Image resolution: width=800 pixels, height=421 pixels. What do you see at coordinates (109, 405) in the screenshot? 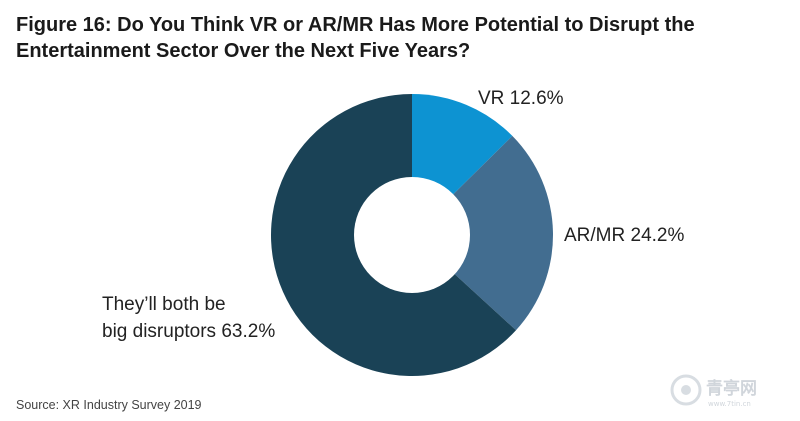
I see `source-note: Source: XR Industry Survey 2019` at bounding box center [109, 405].